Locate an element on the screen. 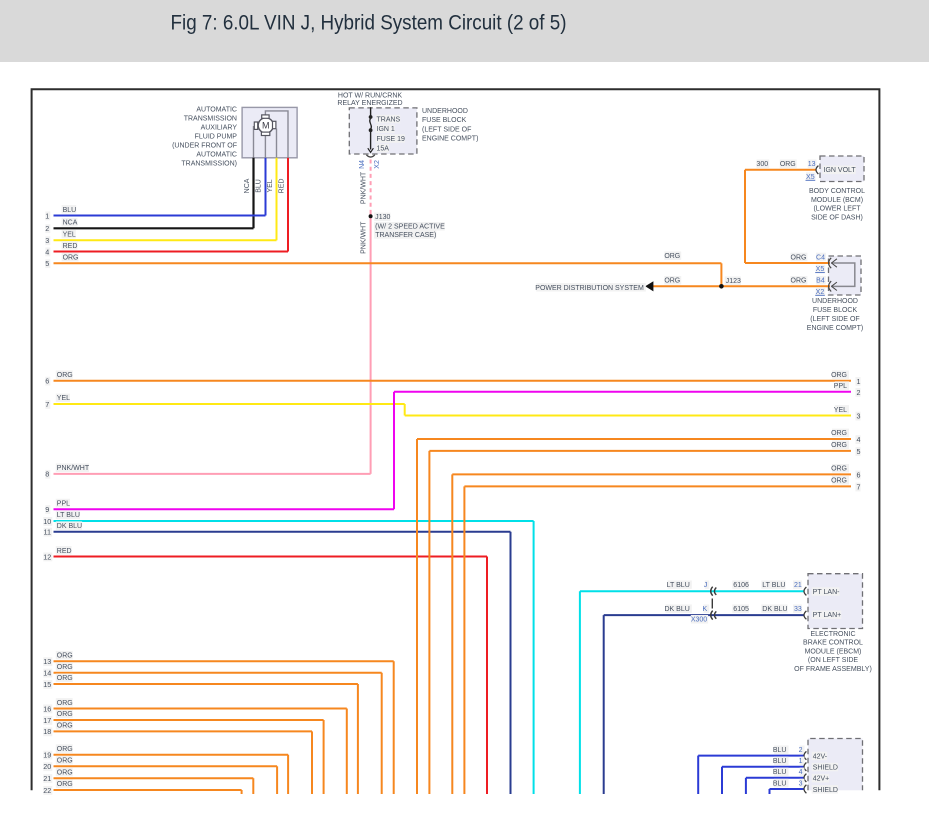  svg-text: 42V+ is located at coordinates (821, 779).